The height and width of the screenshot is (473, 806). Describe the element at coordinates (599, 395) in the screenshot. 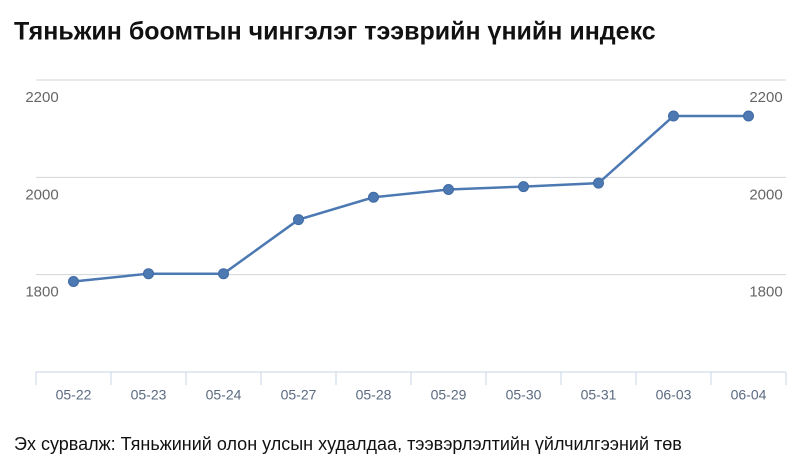

I see `x-tick-label: 05-31` at that location.